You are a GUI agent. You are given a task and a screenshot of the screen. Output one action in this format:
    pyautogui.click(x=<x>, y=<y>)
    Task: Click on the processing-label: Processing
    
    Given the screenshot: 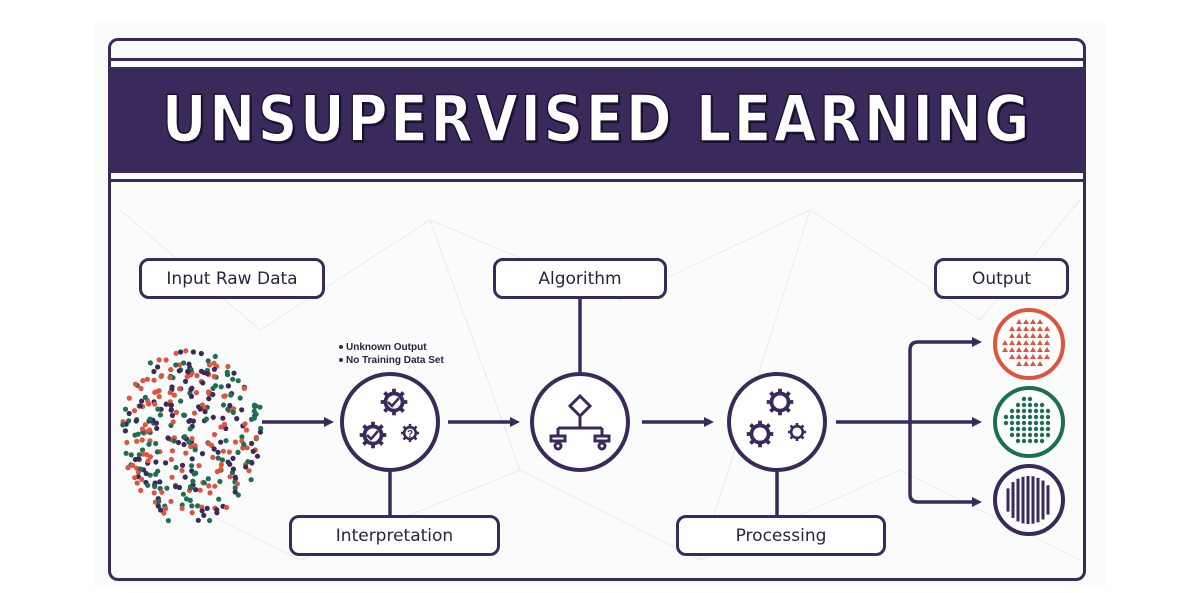 What is the action you would take?
    pyautogui.click(x=781, y=535)
    